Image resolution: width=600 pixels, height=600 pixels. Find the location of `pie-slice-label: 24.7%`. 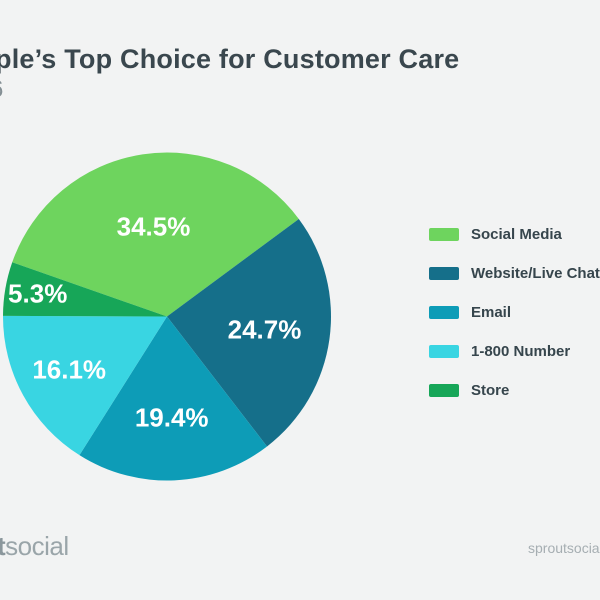

pie-slice-label: 24.7% is located at coordinates (264, 329).